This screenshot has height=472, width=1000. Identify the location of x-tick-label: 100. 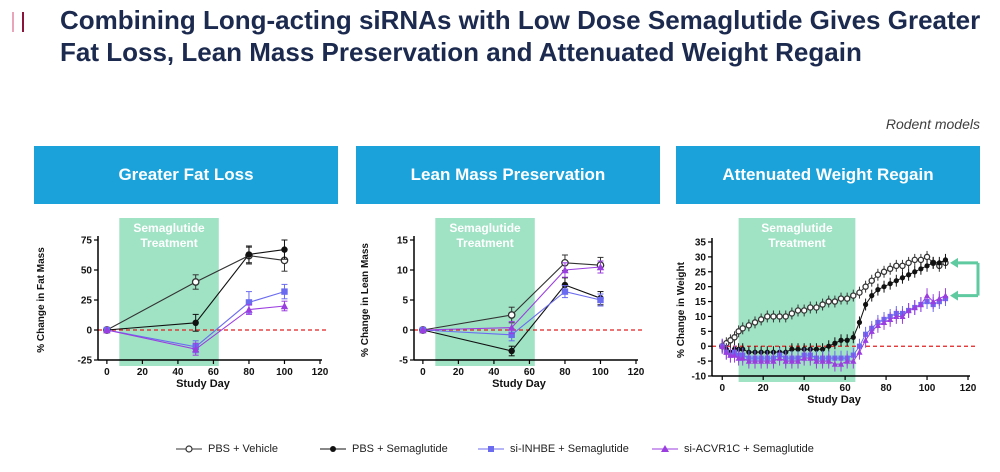
(284, 372).